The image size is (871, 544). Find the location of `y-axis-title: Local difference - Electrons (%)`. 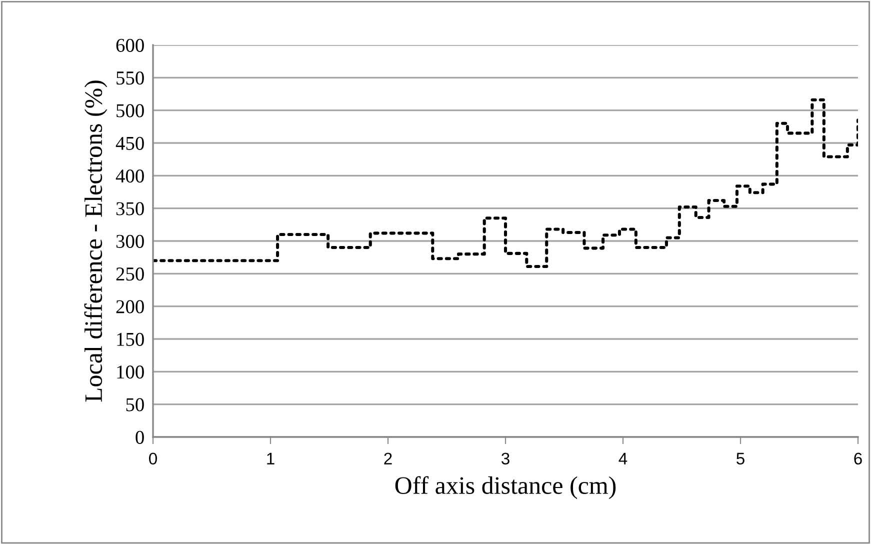

y-axis-title: Local difference - Electrons (%) is located at coordinates (96, 241).